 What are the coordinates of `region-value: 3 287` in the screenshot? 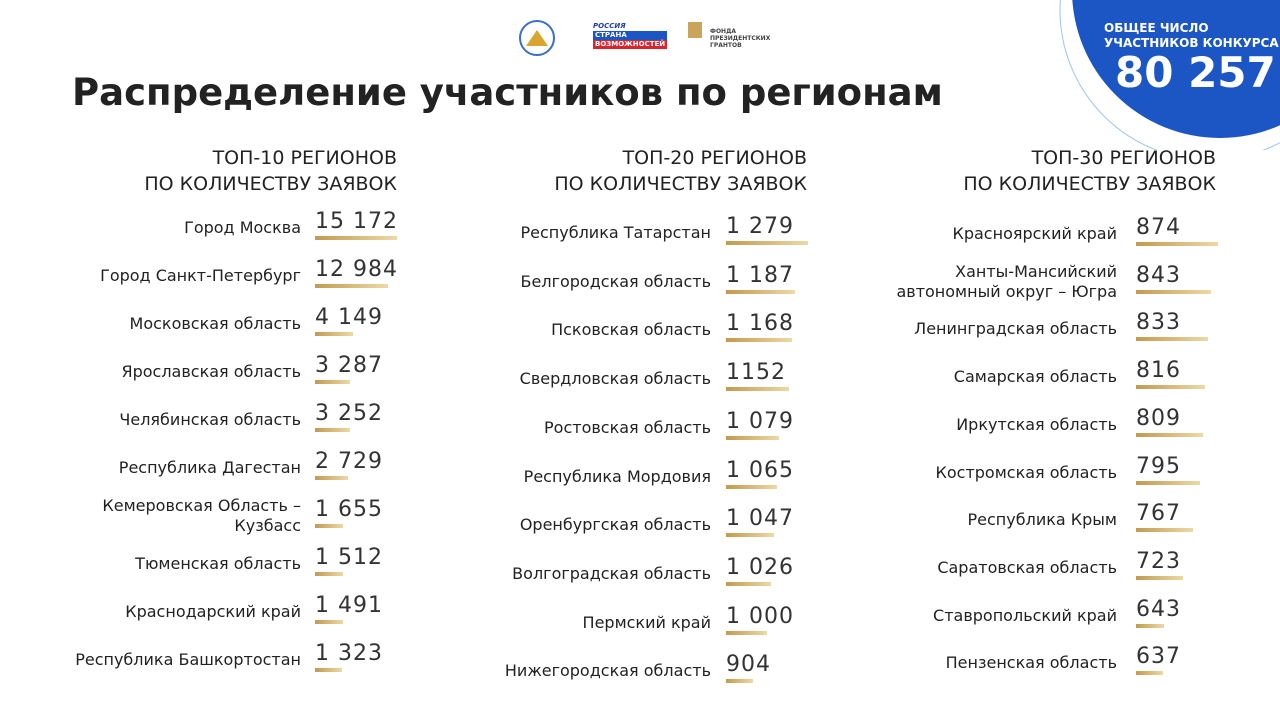 It's located at (349, 365).